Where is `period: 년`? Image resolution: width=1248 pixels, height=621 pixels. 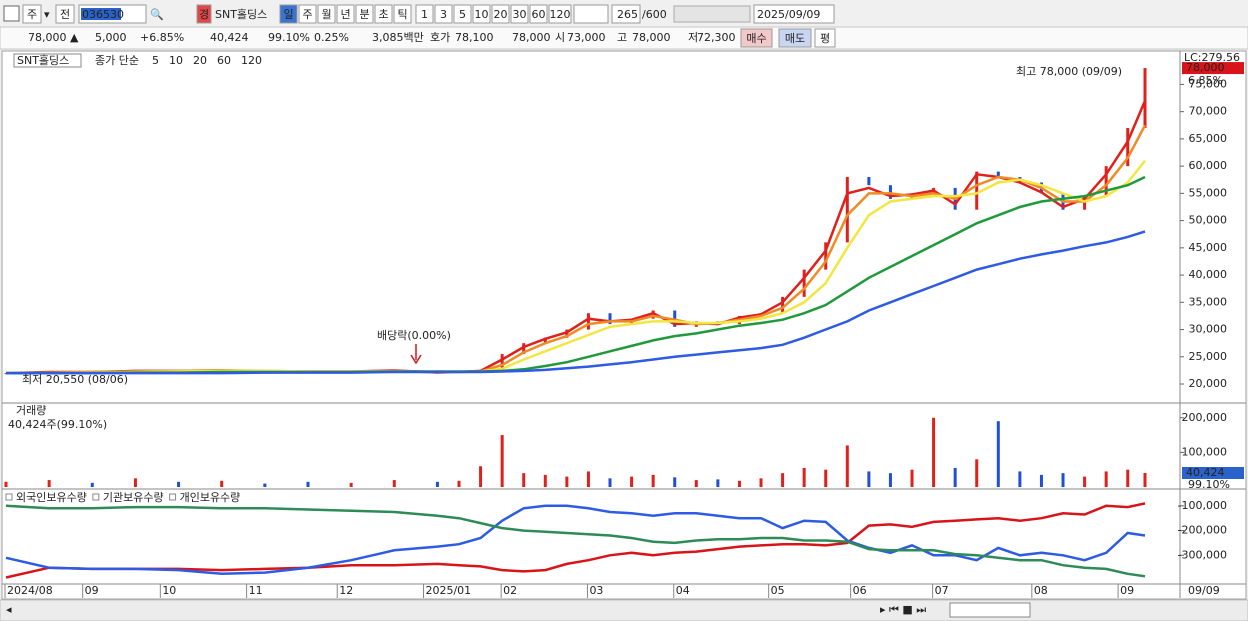 period: 년 is located at coordinates (345, 14).